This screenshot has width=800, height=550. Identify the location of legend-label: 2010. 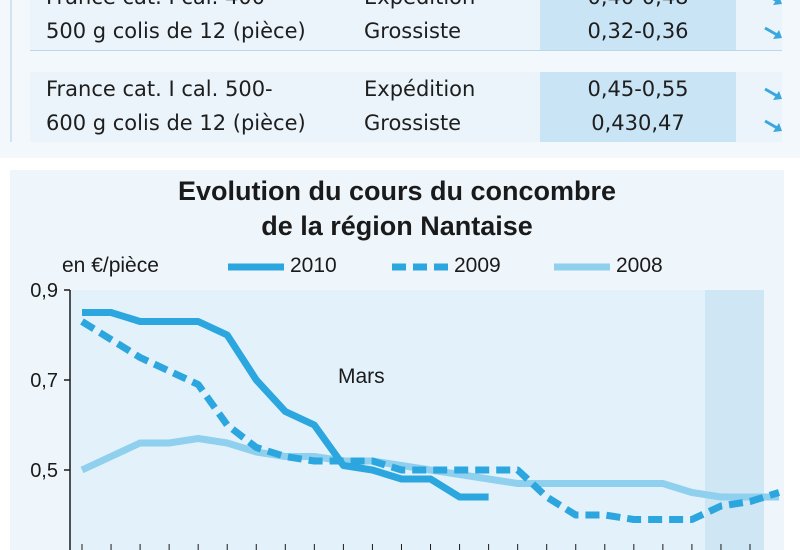
(313, 265).